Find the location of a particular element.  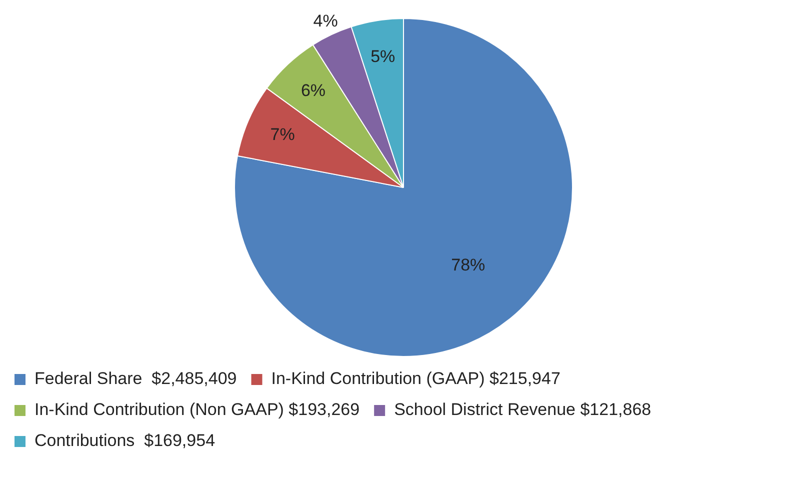

data-label: 4% is located at coordinates (325, 21).